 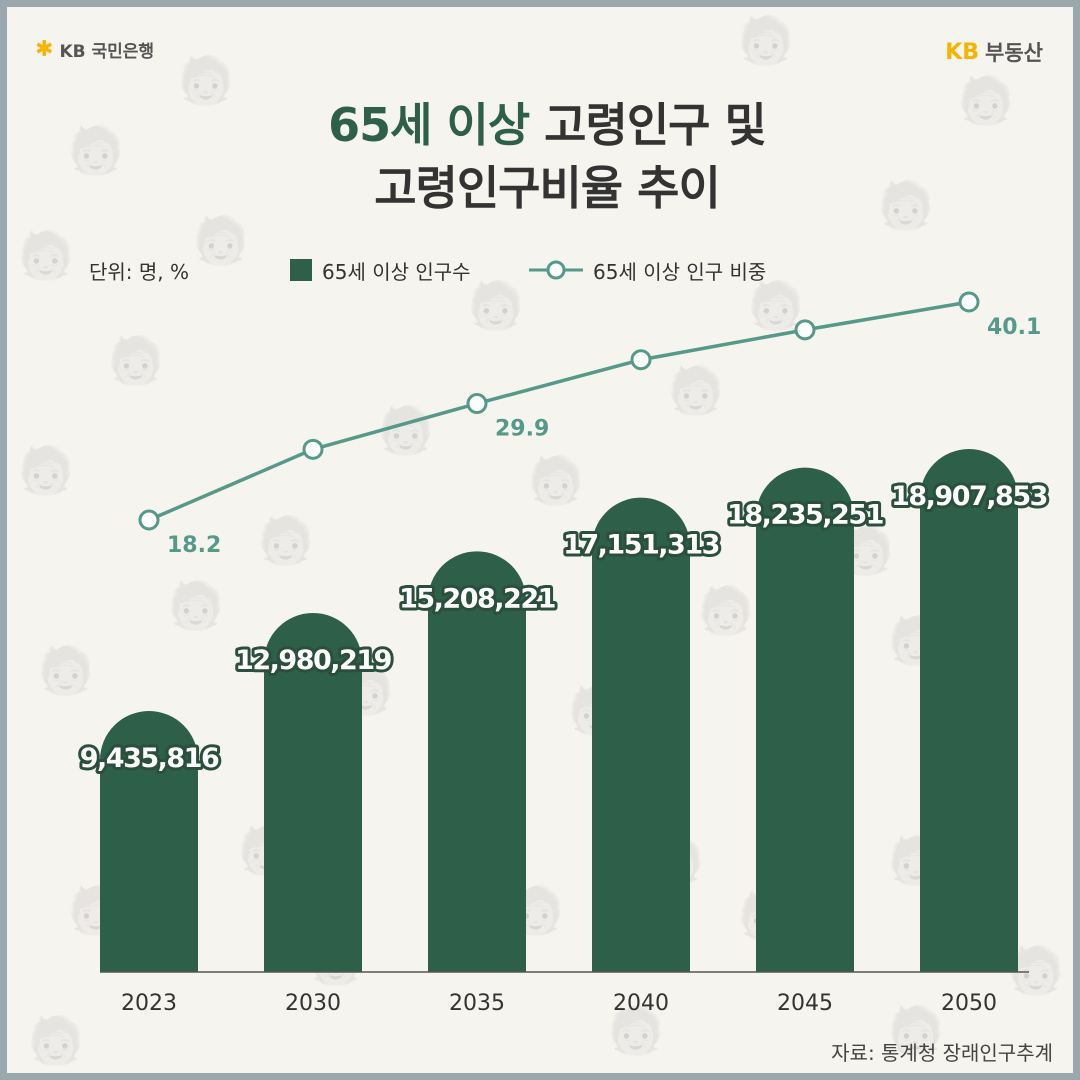 I want to click on rate-label: 29.9, so click(x=522, y=429).